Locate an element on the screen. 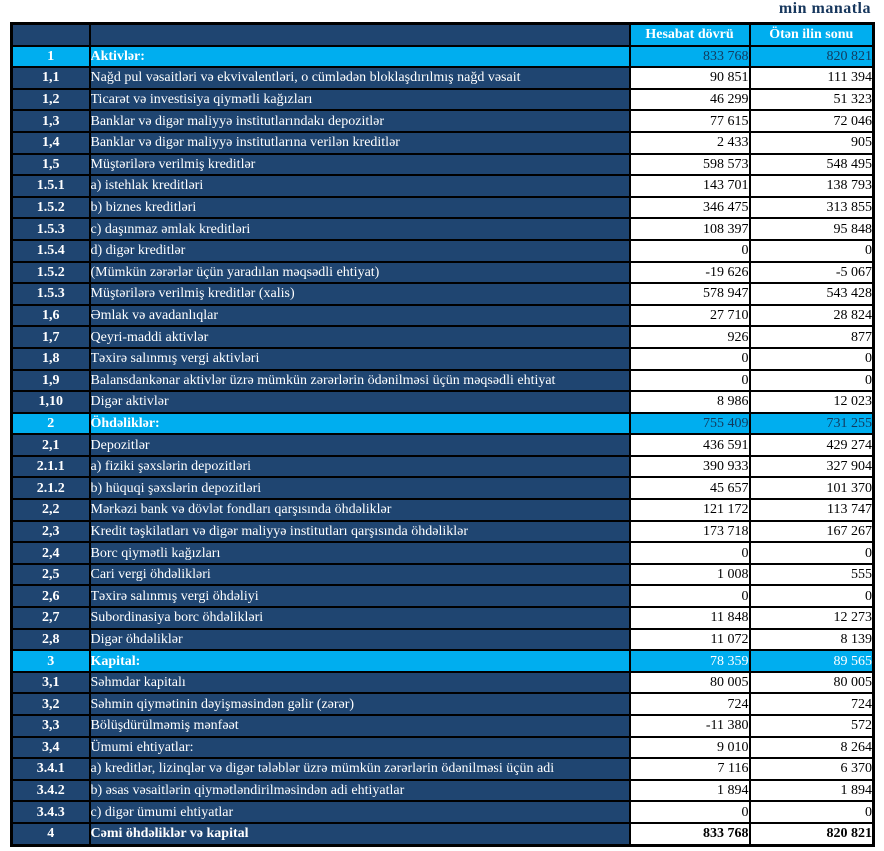 The height and width of the screenshot is (851, 884). table-row: 3,3 Bölüşdürülməmiş mənfəət -11 380 572 is located at coordinates (442, 726).